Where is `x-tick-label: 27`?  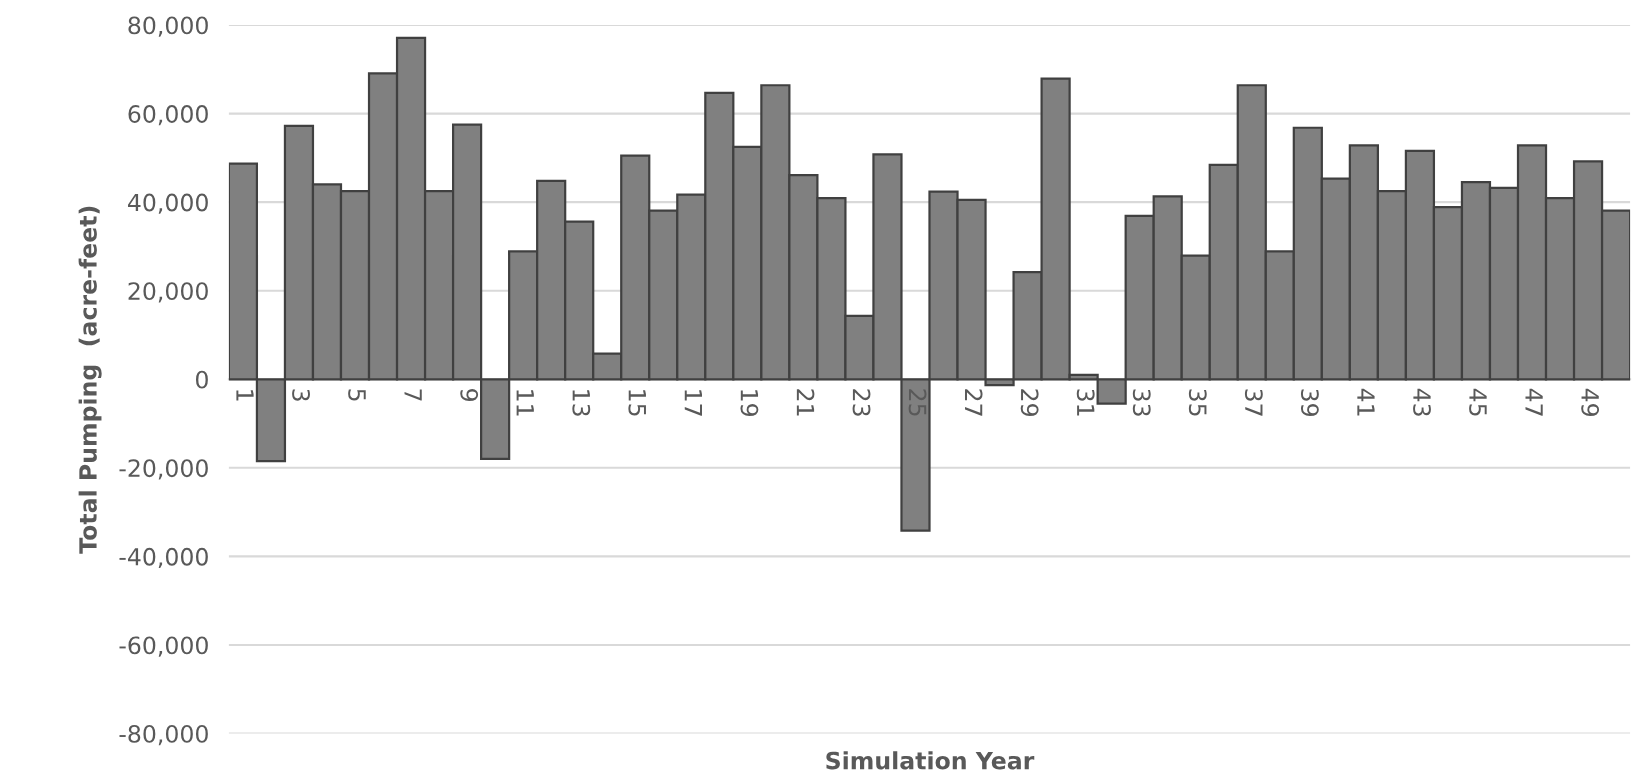 x-tick-label: 27 is located at coordinates (974, 402).